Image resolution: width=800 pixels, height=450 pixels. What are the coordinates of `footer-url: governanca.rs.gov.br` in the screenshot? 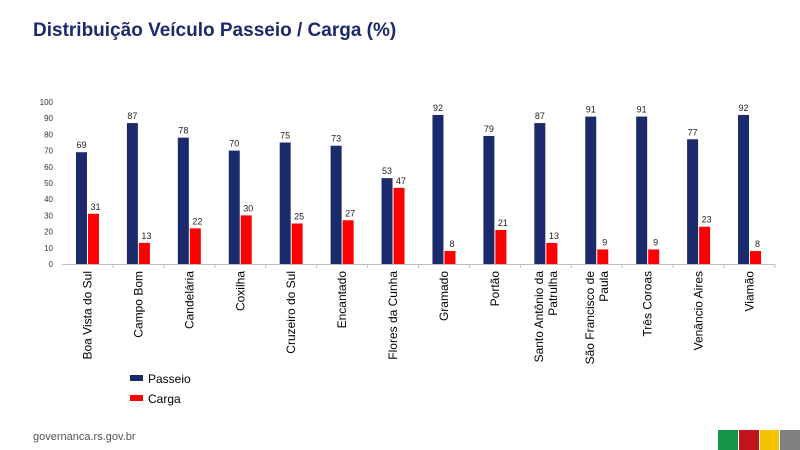 It's located at (84, 437).